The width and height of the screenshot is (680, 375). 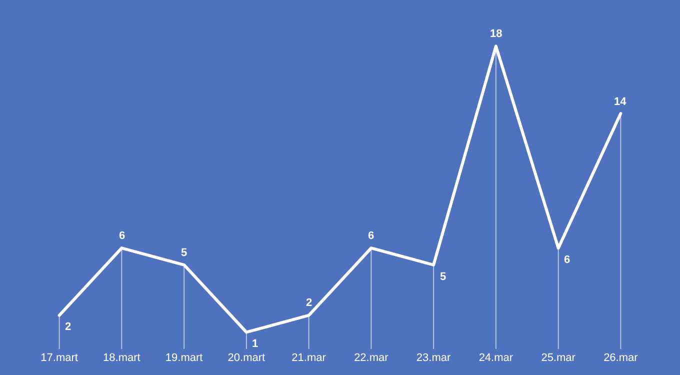 What do you see at coordinates (621, 358) in the screenshot?
I see `x-tick-label: 26.mar` at bounding box center [621, 358].